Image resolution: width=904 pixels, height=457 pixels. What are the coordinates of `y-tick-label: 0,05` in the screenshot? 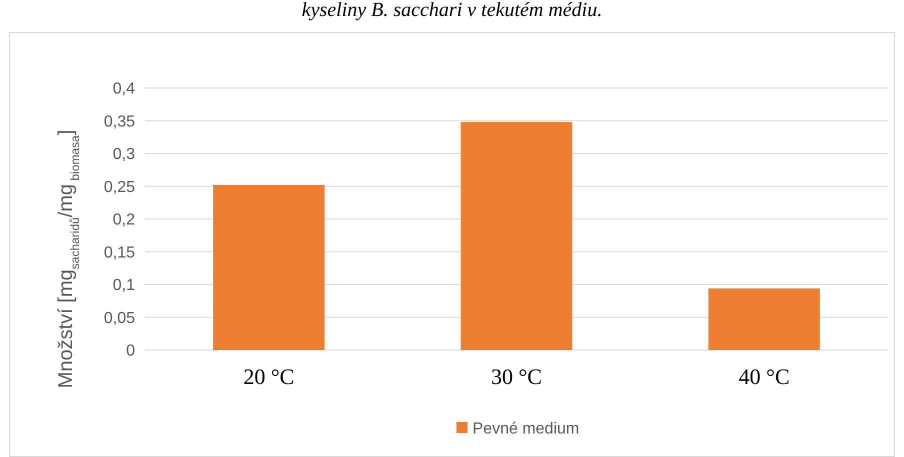 It's located at (120, 318).